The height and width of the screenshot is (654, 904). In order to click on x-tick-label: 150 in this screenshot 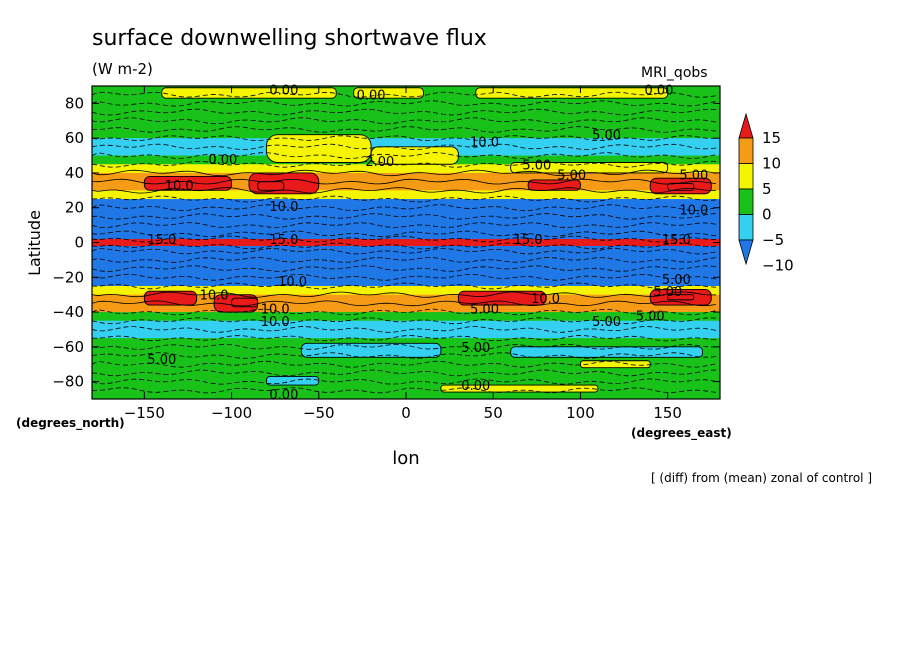, I will do `click(667, 413)`.